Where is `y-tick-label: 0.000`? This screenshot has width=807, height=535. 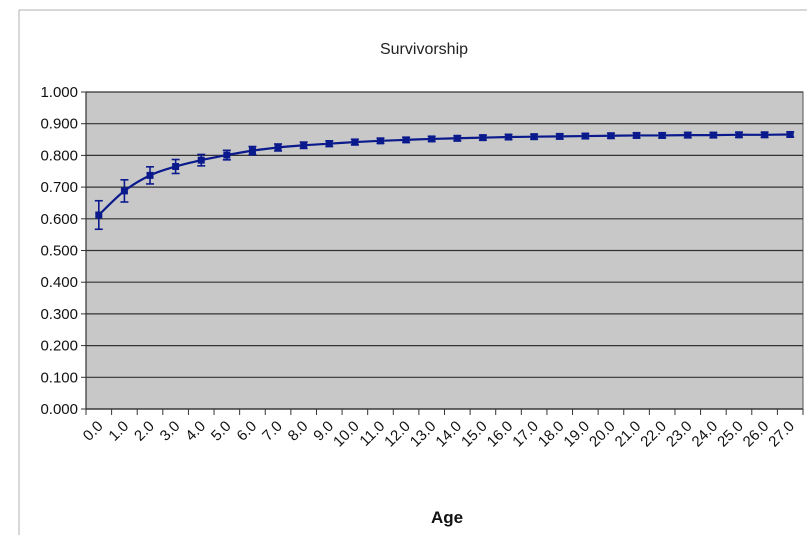
y-tick-label: 0.000 is located at coordinates (59, 409).